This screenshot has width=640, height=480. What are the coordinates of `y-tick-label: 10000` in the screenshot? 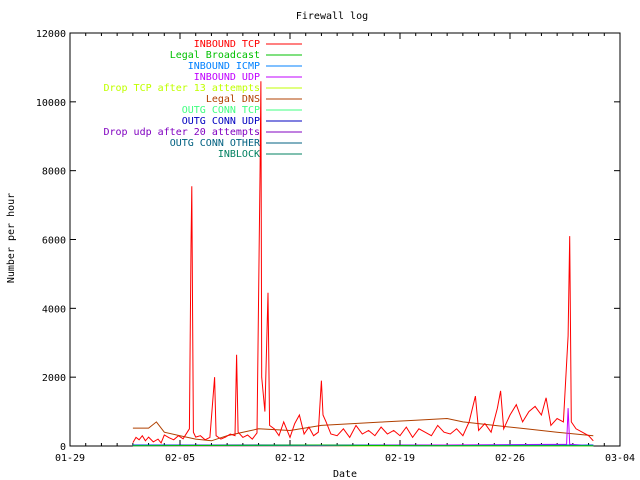 It's located at (51, 103).